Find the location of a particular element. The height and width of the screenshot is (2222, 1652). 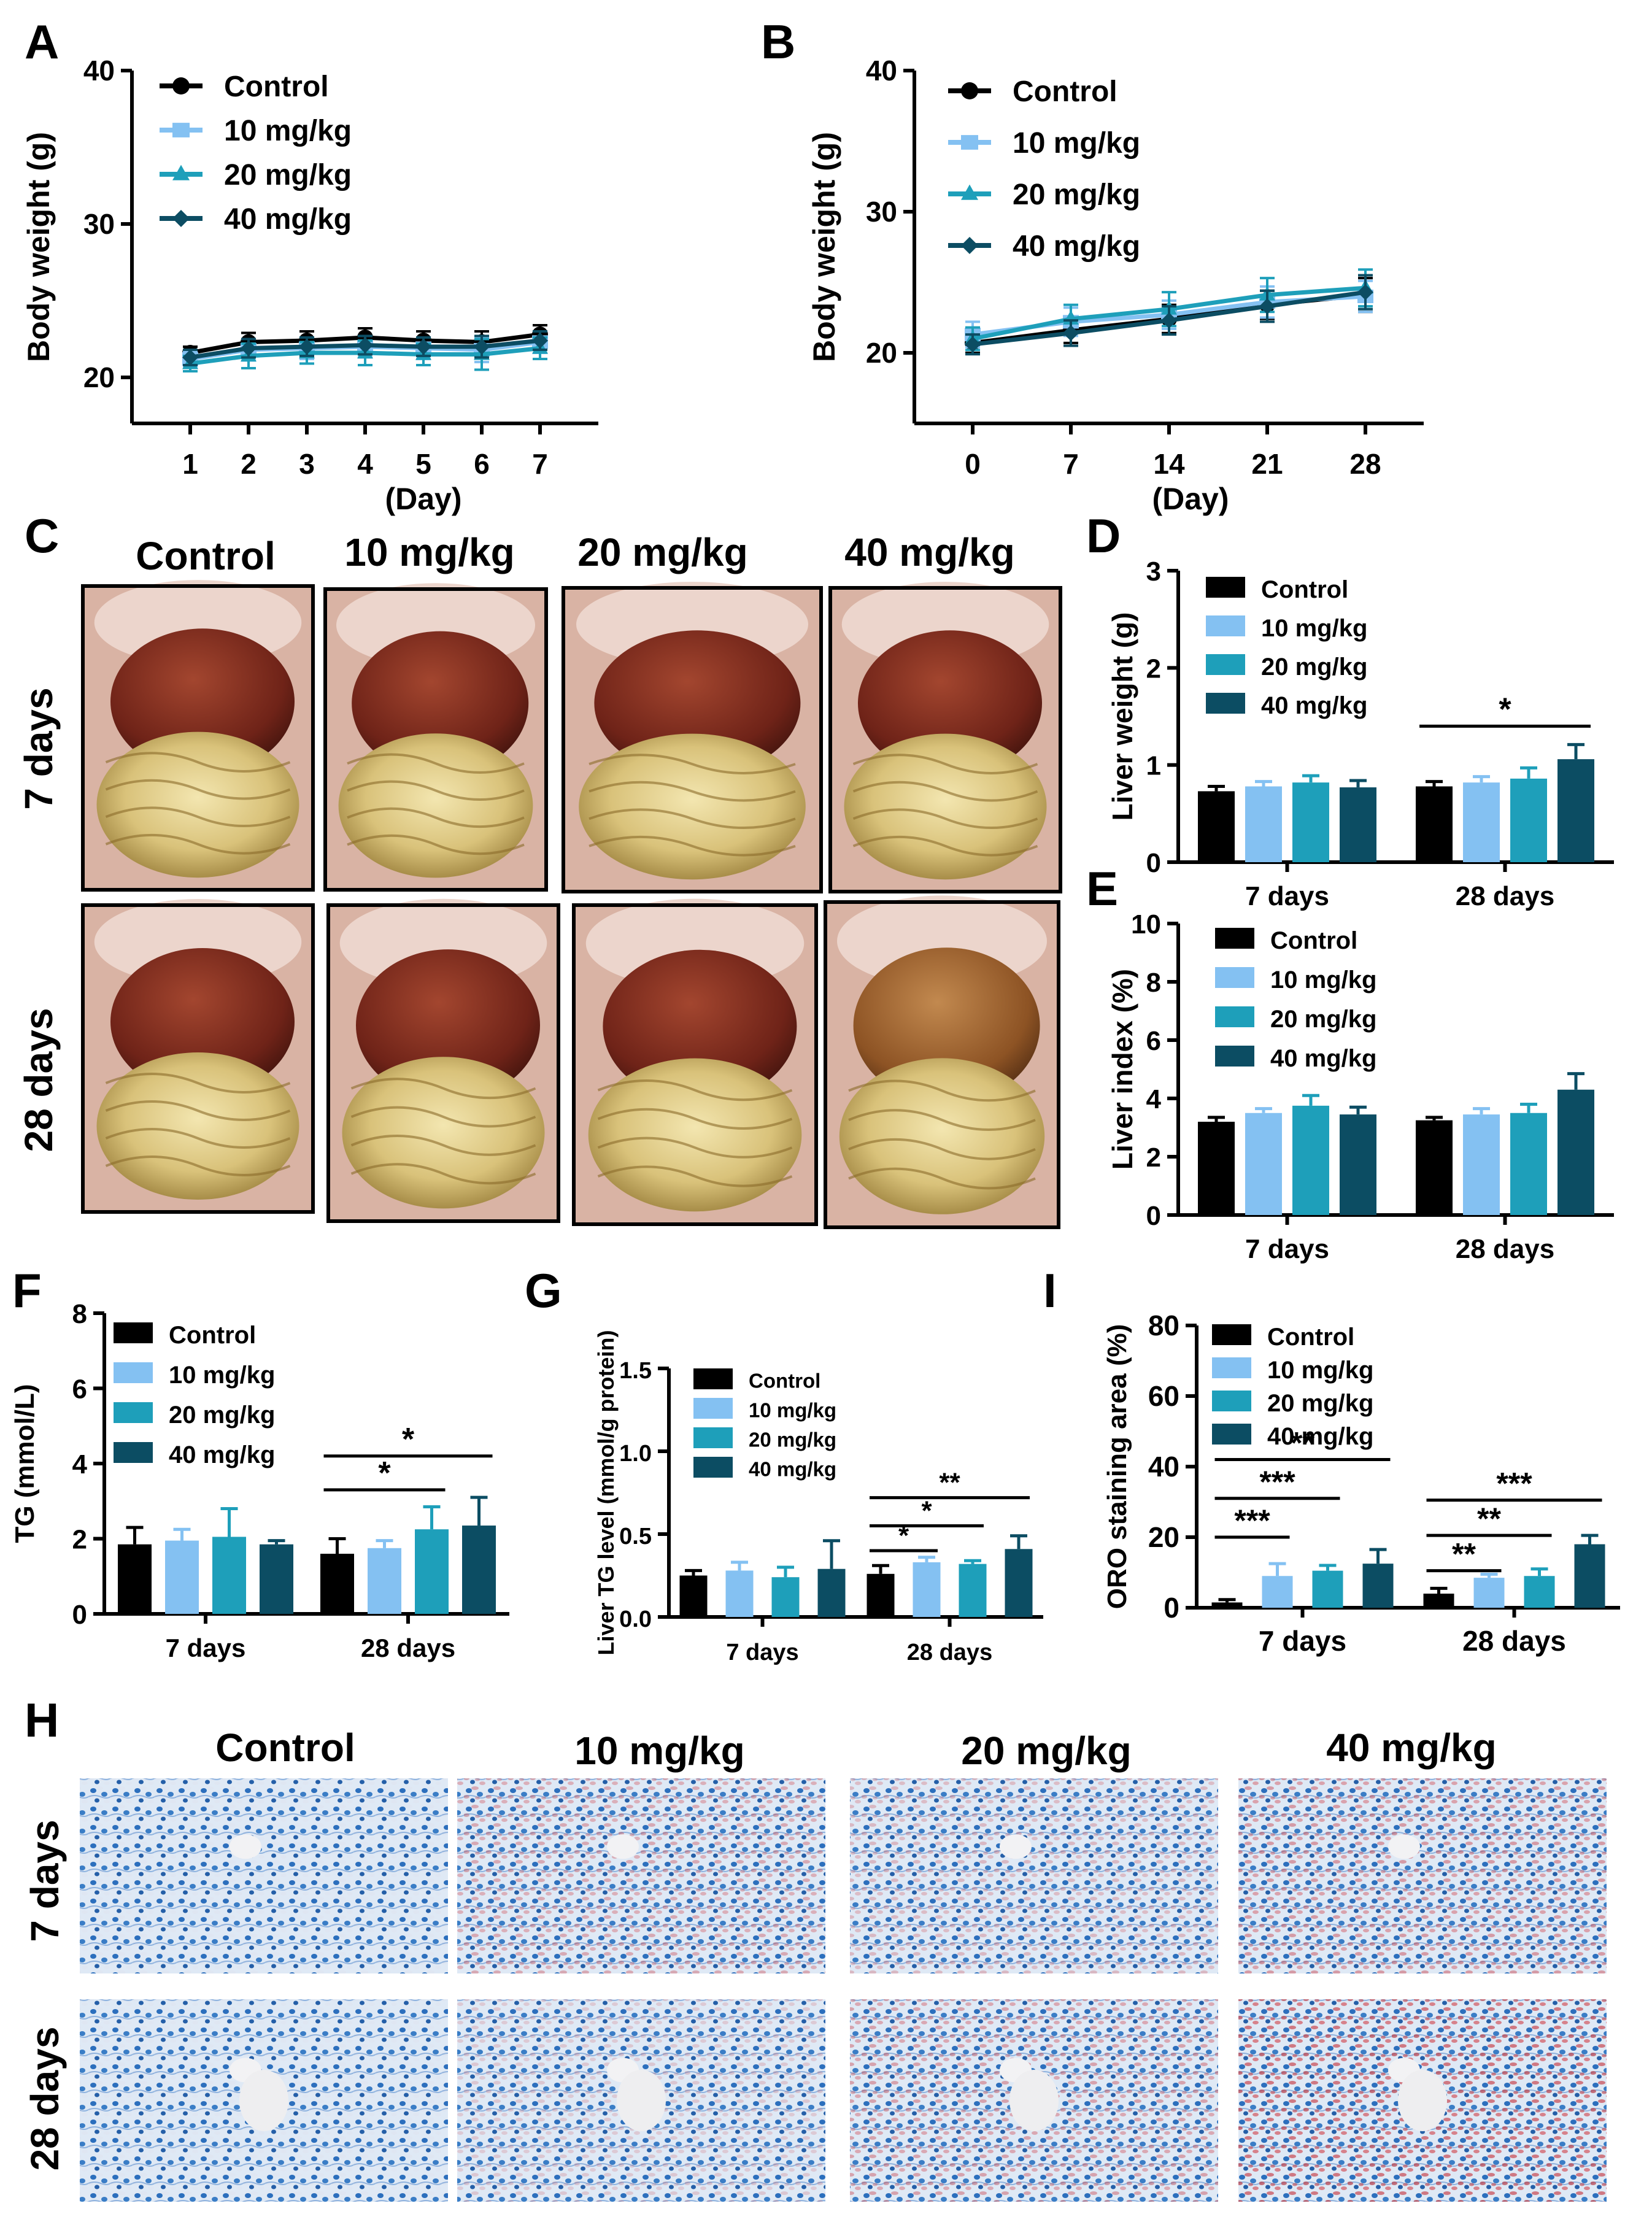

y-axis-label: TG (mmol/L) is located at coordinates (25, 1464).